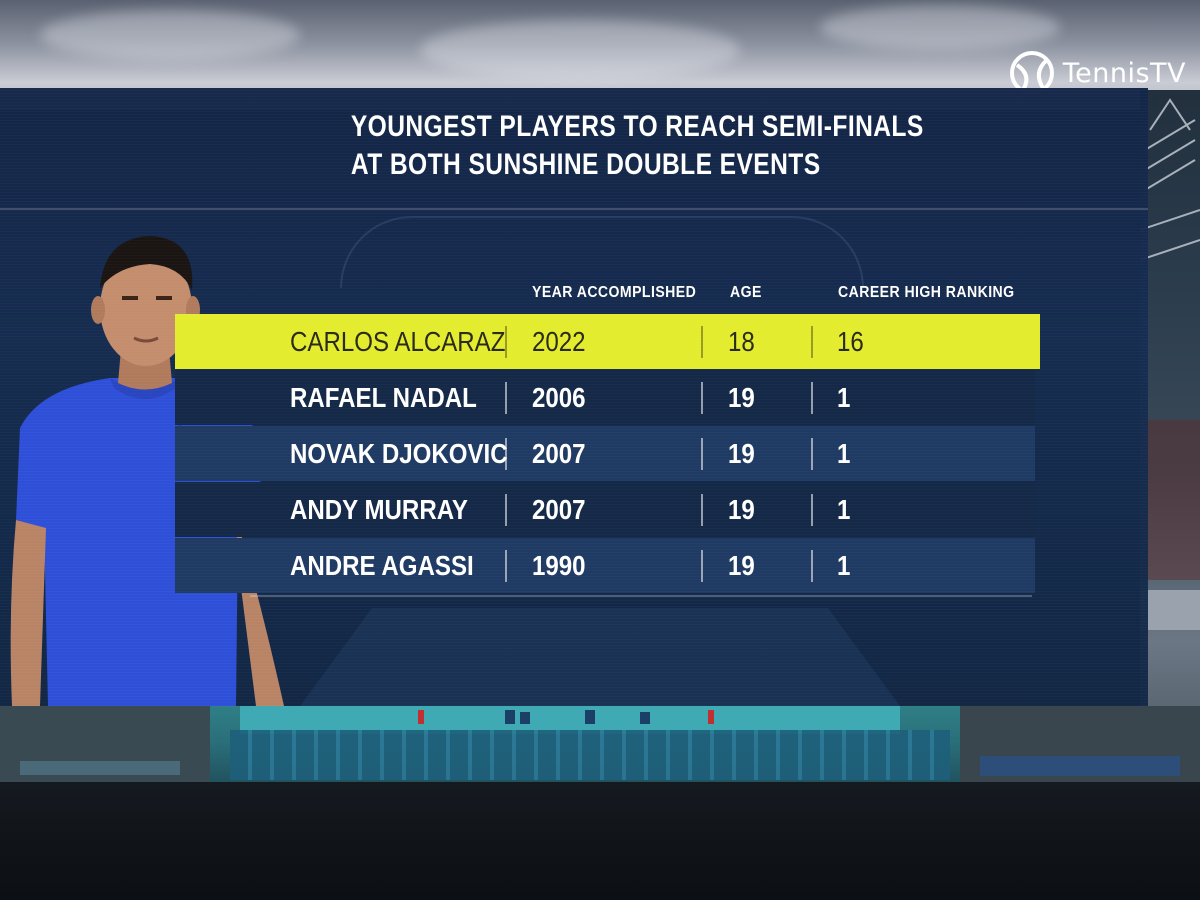 This screenshot has height=900, width=1200. I want to click on stadium-stands, so click(590, 755).